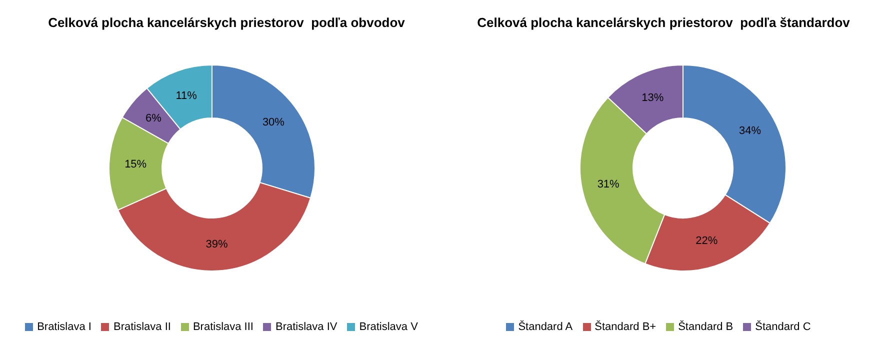  Describe the element at coordinates (135, 164) in the screenshot. I see `data-label: 15%` at that location.